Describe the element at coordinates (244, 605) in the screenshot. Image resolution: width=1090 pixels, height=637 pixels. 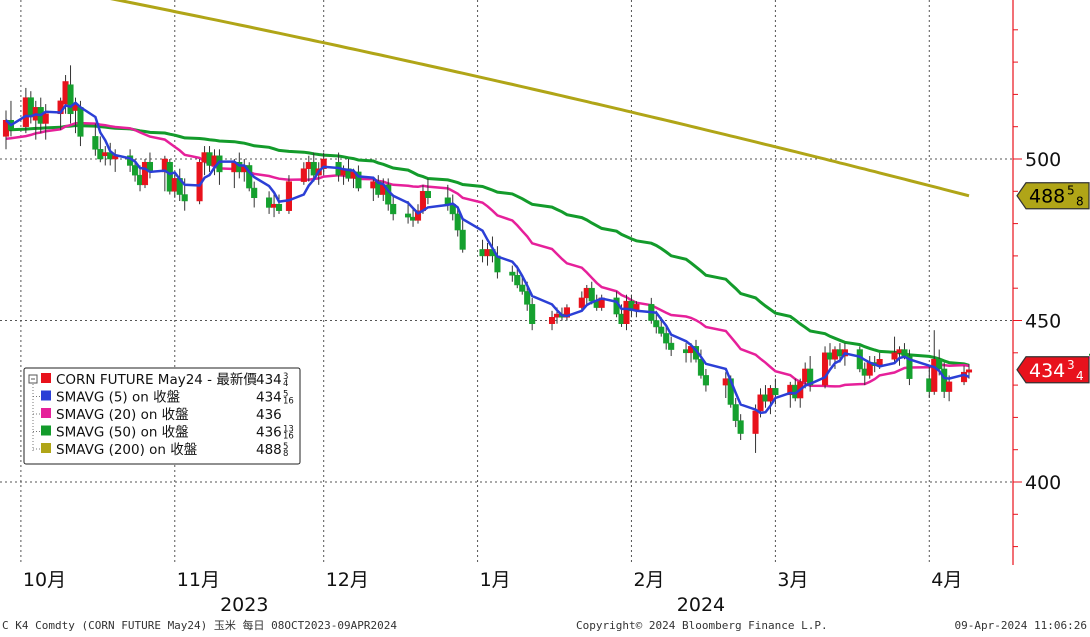
I see `year-label: 2023` at that location.